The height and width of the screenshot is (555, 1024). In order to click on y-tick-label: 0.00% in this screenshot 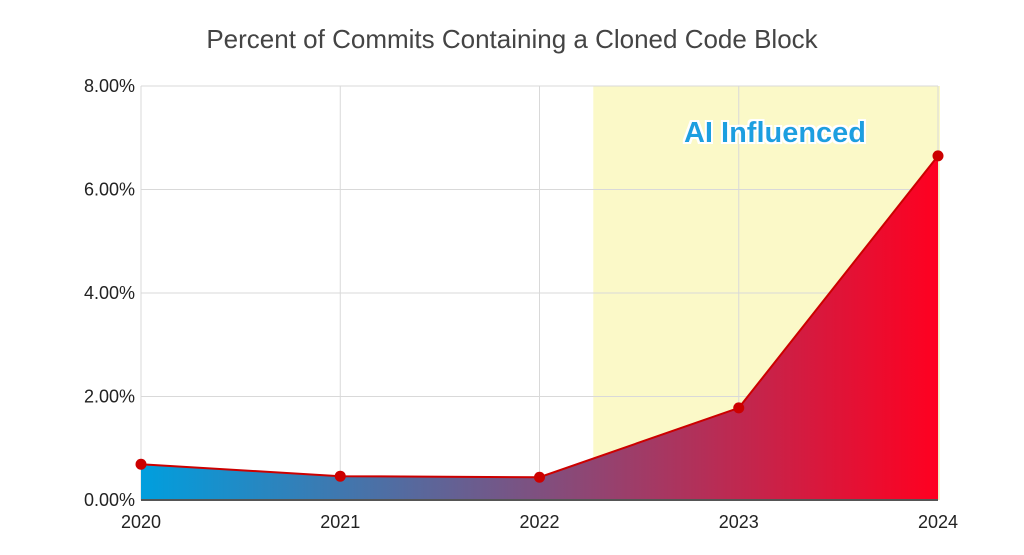, I will do `click(109, 500)`.